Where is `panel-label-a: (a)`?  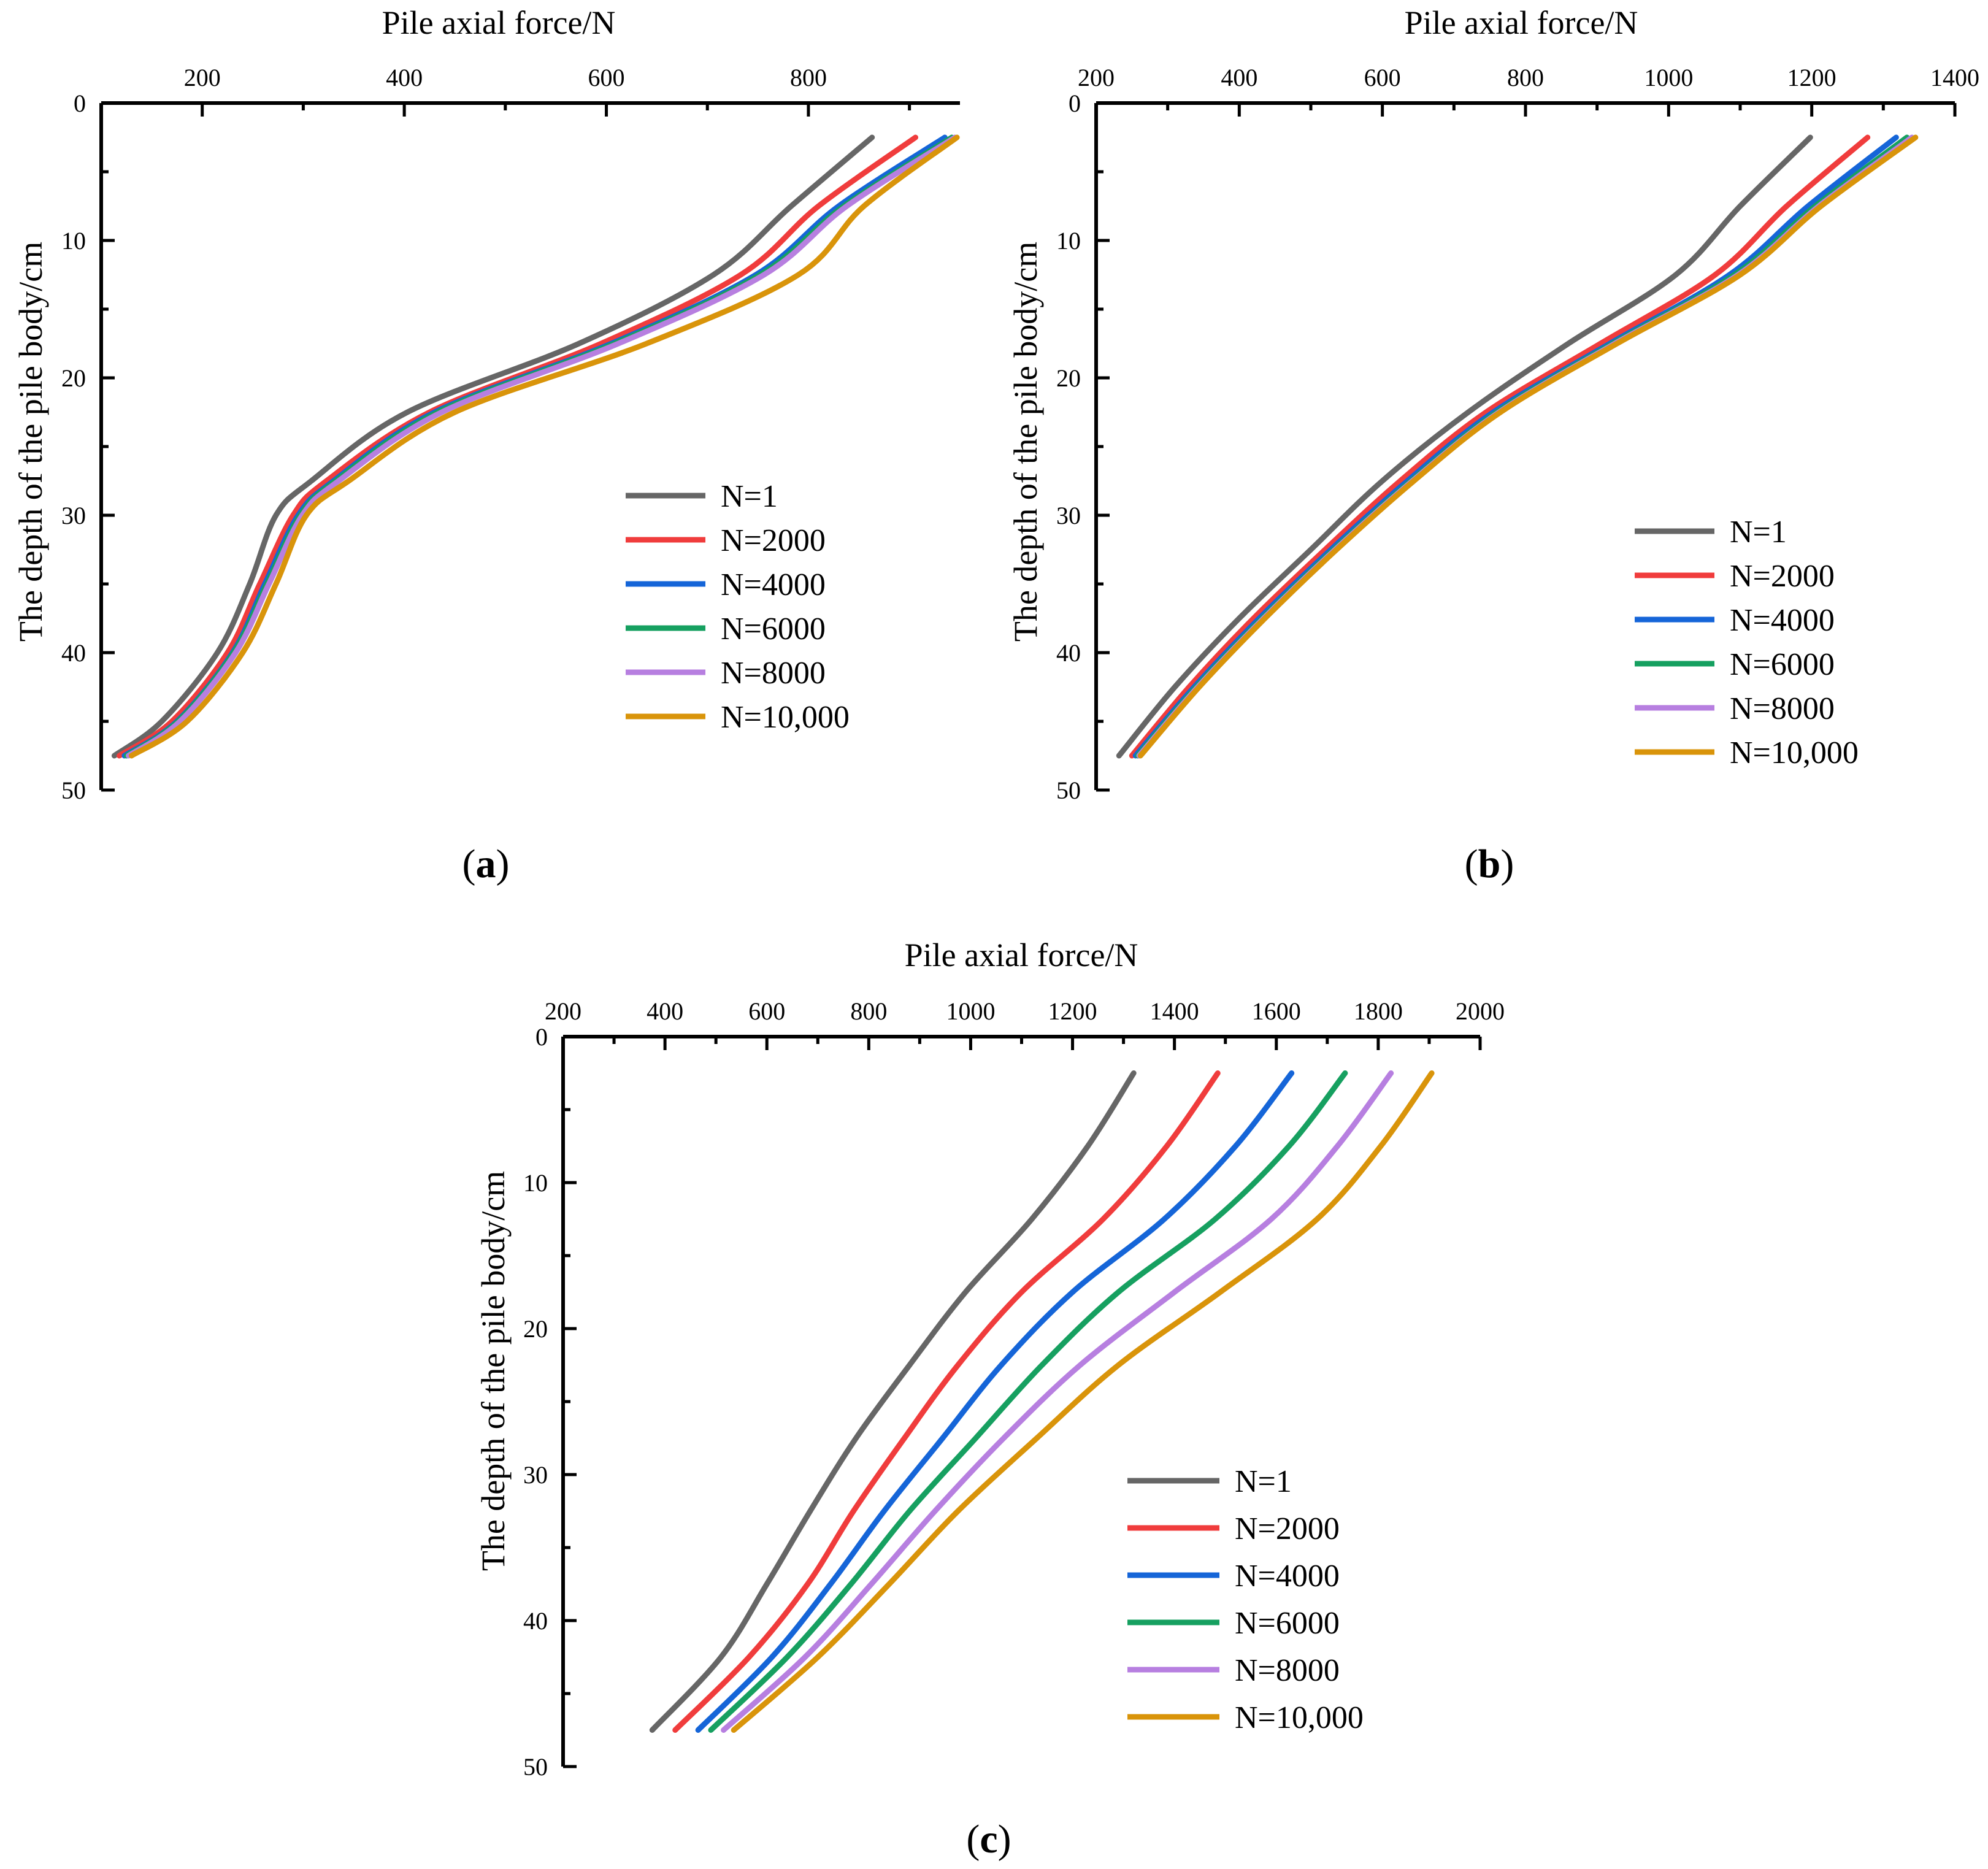
panel-label-a: (a) is located at coordinates (486, 864).